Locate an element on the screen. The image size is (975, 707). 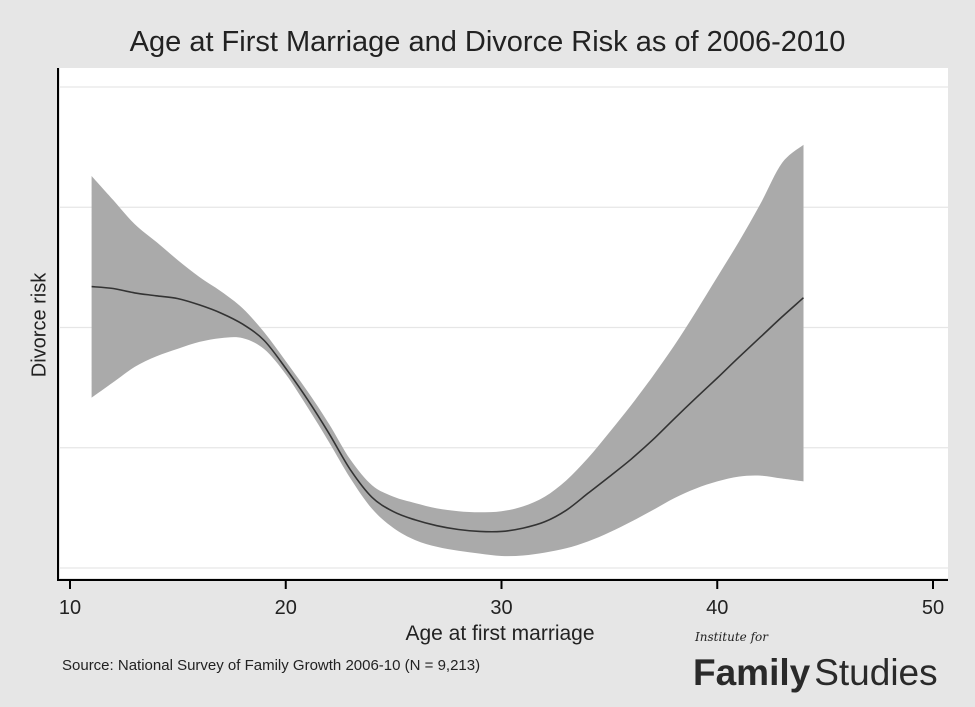
x-tick-label: 40 is located at coordinates (717, 608).